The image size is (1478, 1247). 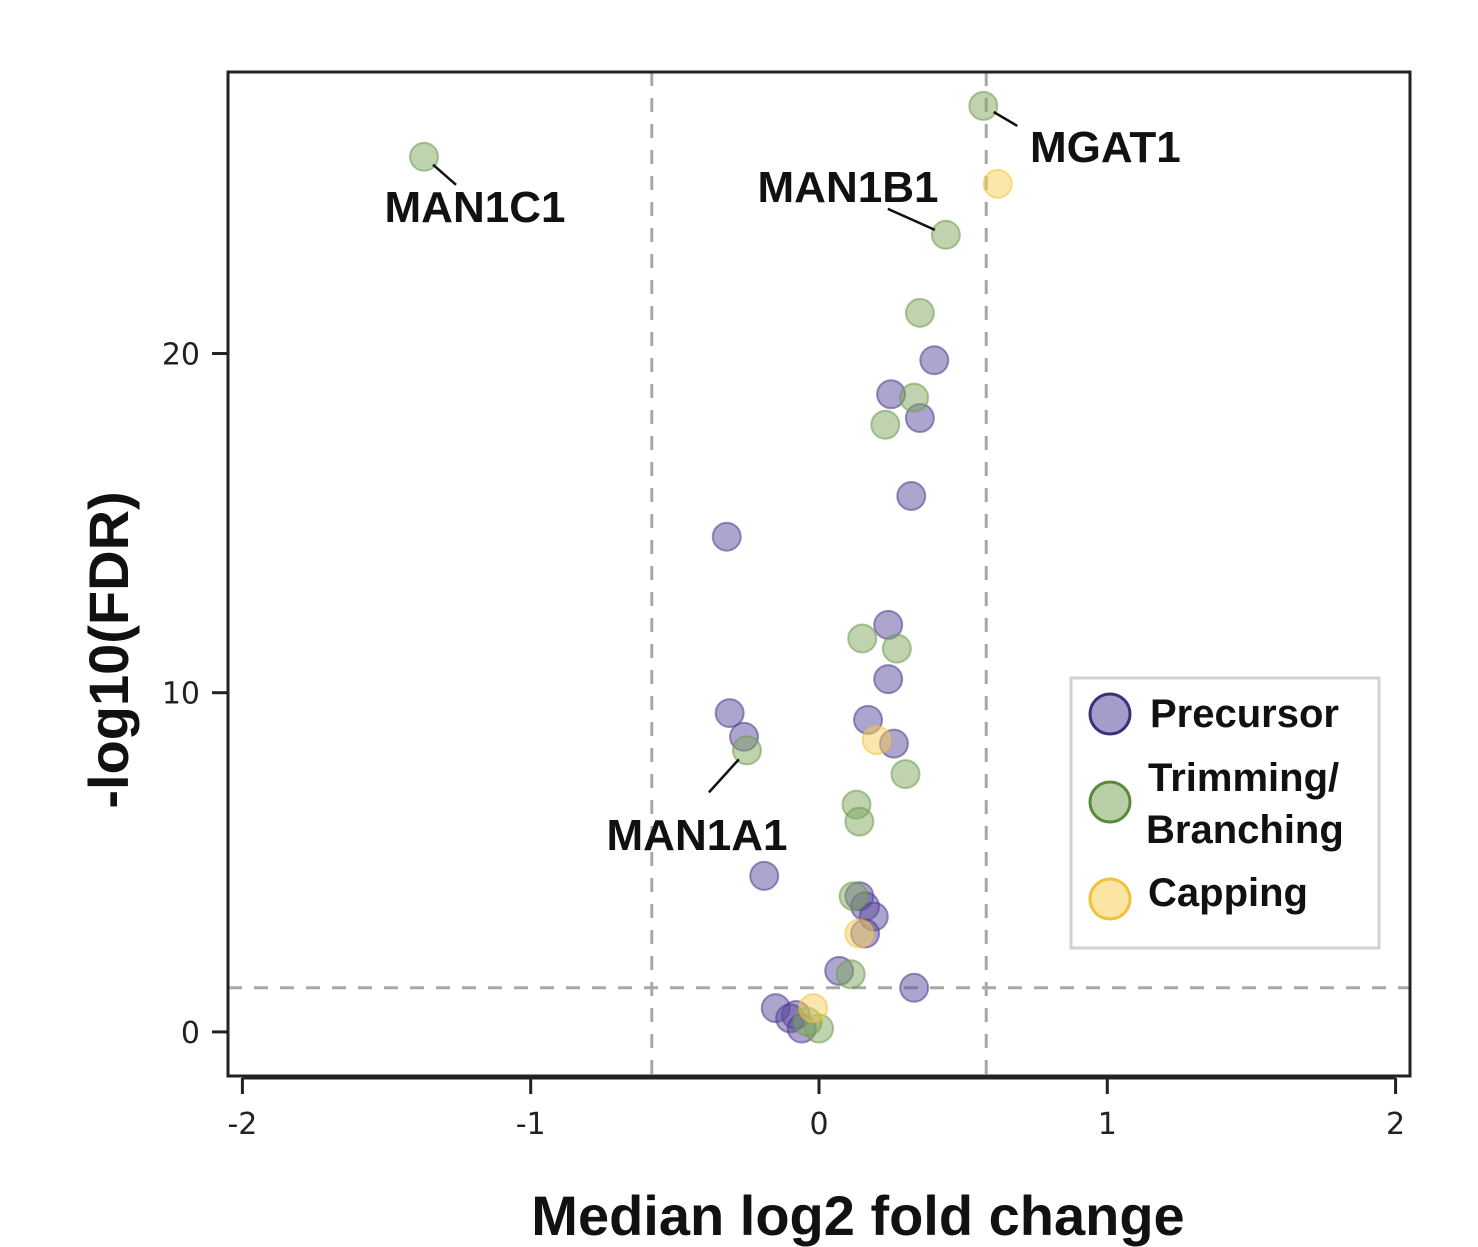 What do you see at coordinates (1105, 147) in the screenshot?
I see `annotation-label-mgat1: MGAT1` at bounding box center [1105, 147].